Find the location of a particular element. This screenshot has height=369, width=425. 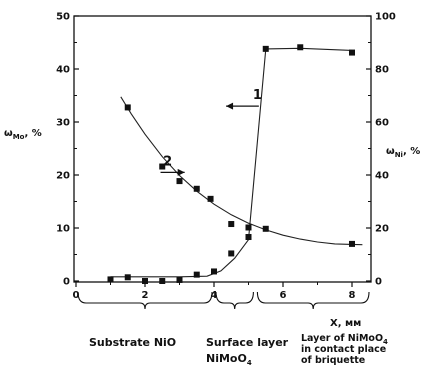

right-tick-label: 20 is located at coordinates (382, 229).